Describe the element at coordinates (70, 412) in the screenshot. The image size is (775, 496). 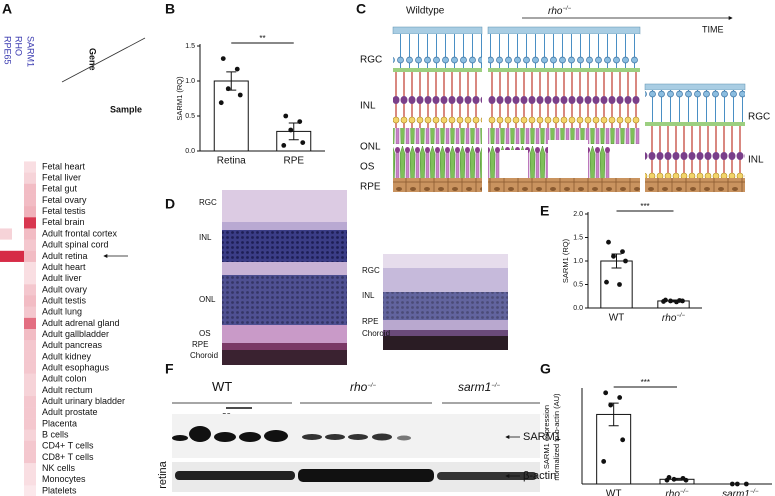
I see `sample-label: Adult prostate` at that location.